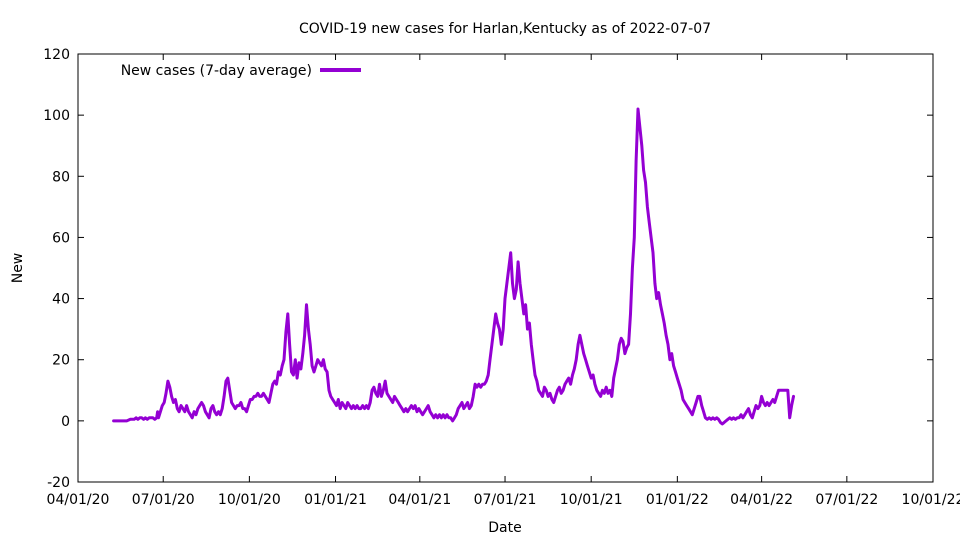 This screenshot has width=960, height=540. Describe the element at coordinates (761, 500) in the screenshot. I see `x-tick-label: 04/01/22` at that location.